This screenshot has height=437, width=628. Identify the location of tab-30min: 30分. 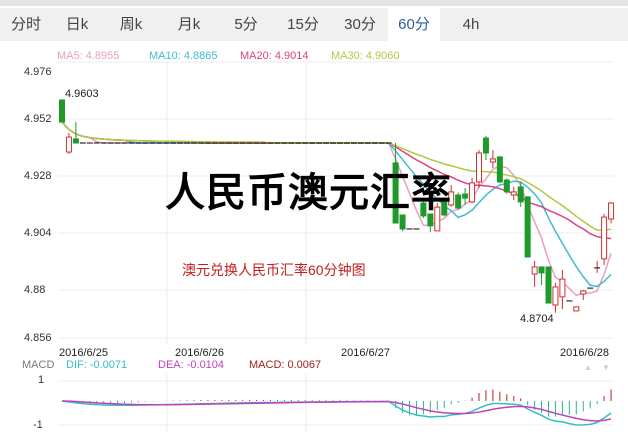
(360, 24).